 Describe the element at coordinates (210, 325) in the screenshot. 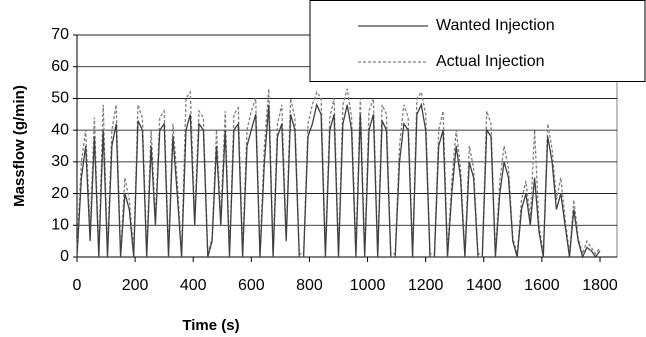

I see `x-axis-title: Time (s)` at that location.